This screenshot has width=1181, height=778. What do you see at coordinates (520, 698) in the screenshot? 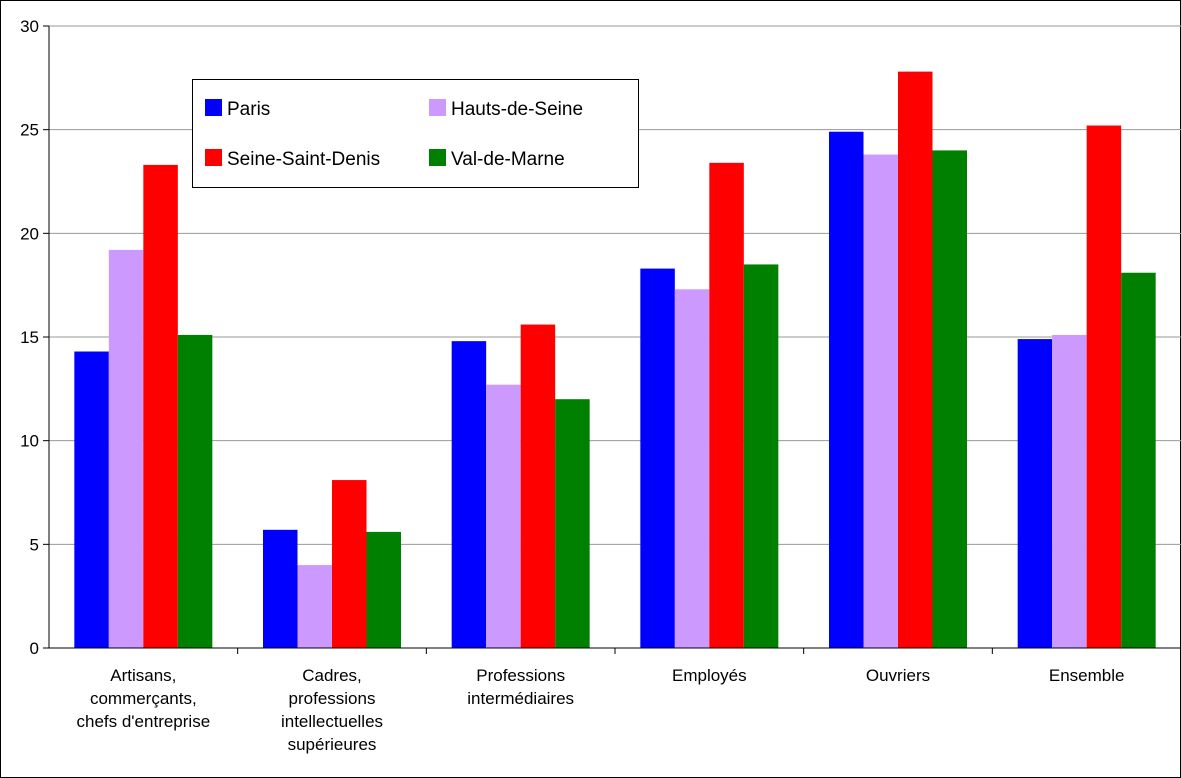
I see `x-category-label-line: intermédiaires` at bounding box center [520, 698].